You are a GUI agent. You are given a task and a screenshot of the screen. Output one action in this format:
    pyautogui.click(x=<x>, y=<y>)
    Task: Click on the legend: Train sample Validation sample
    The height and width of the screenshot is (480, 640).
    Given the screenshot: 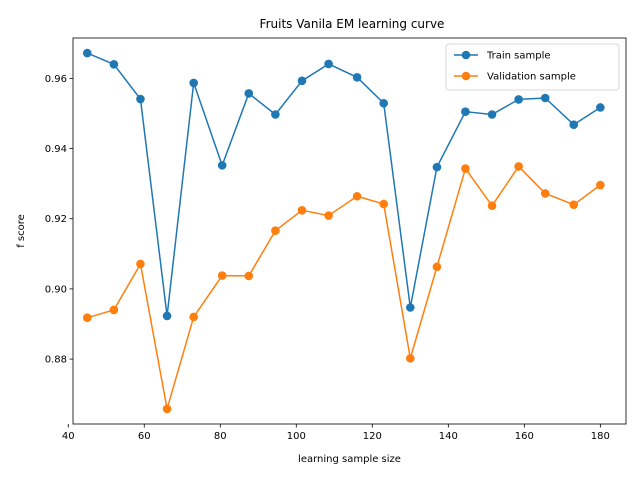 What is the action you would take?
    pyautogui.click(x=532, y=67)
    